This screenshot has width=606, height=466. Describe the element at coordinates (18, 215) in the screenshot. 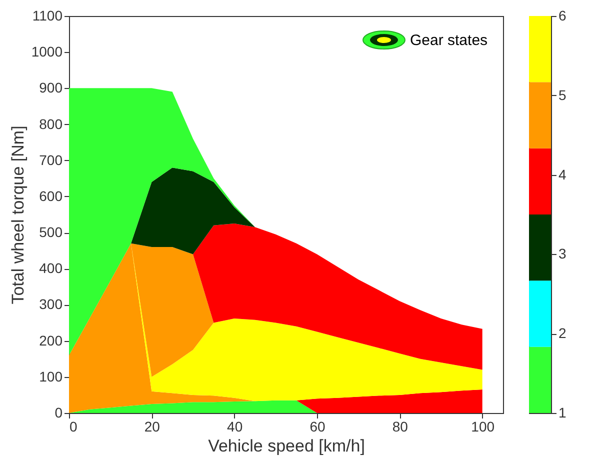

I see `y-axis-title: Total wheel torque [Nm]` at that location.